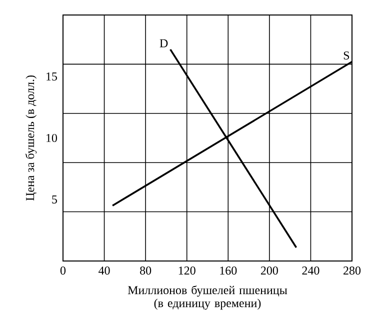 The width and height of the screenshot is (376, 331). I want to click on x-tick-label: 200, so click(269, 270).